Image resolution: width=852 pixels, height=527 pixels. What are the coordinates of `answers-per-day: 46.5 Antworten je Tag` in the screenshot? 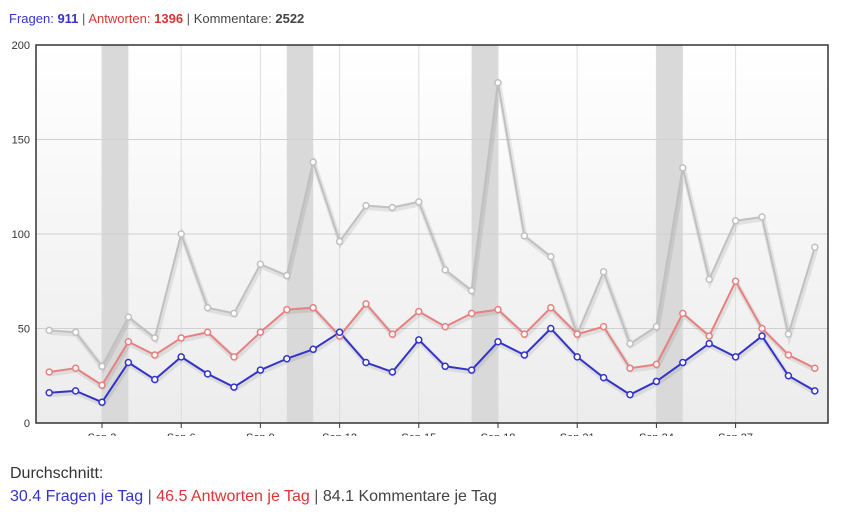 It's located at (233, 496).